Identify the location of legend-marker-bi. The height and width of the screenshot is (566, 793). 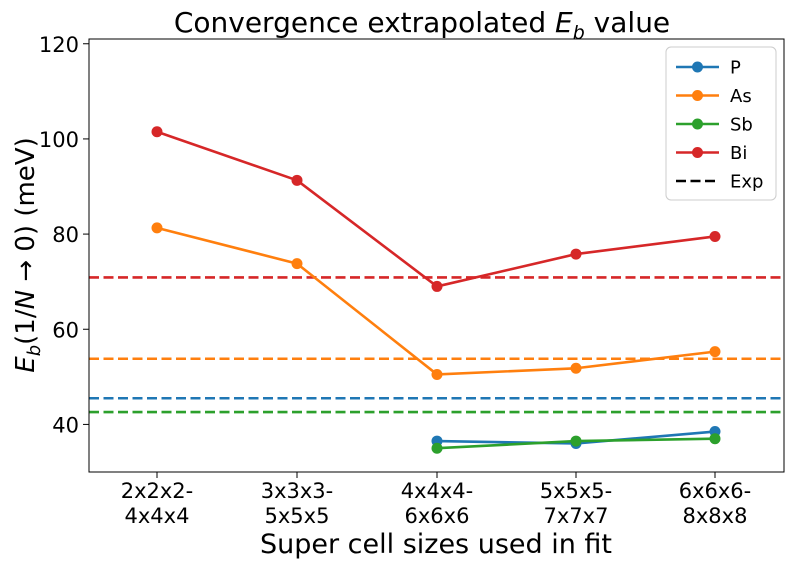
(697, 152).